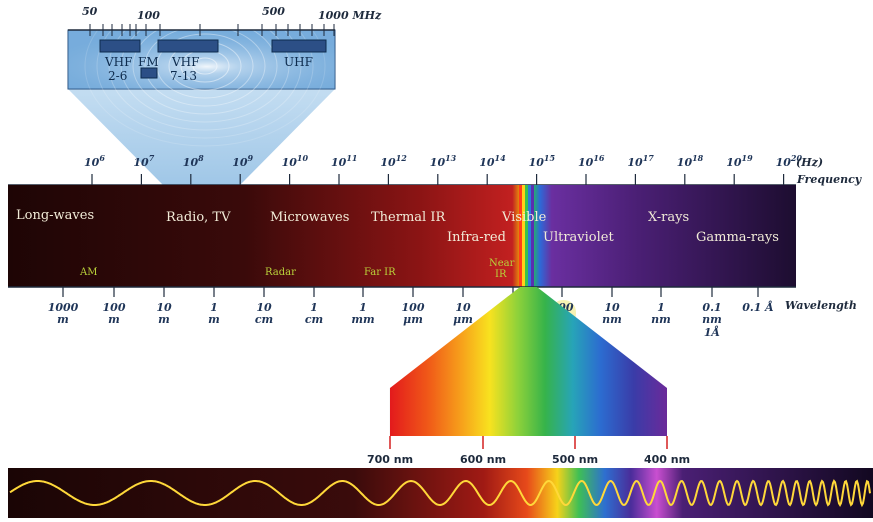 The width and height of the screenshot is (873, 522). Describe the element at coordinates (350, 15) in the screenshot. I see `top-tick-1000-mhz: 1000 MHz` at that location.